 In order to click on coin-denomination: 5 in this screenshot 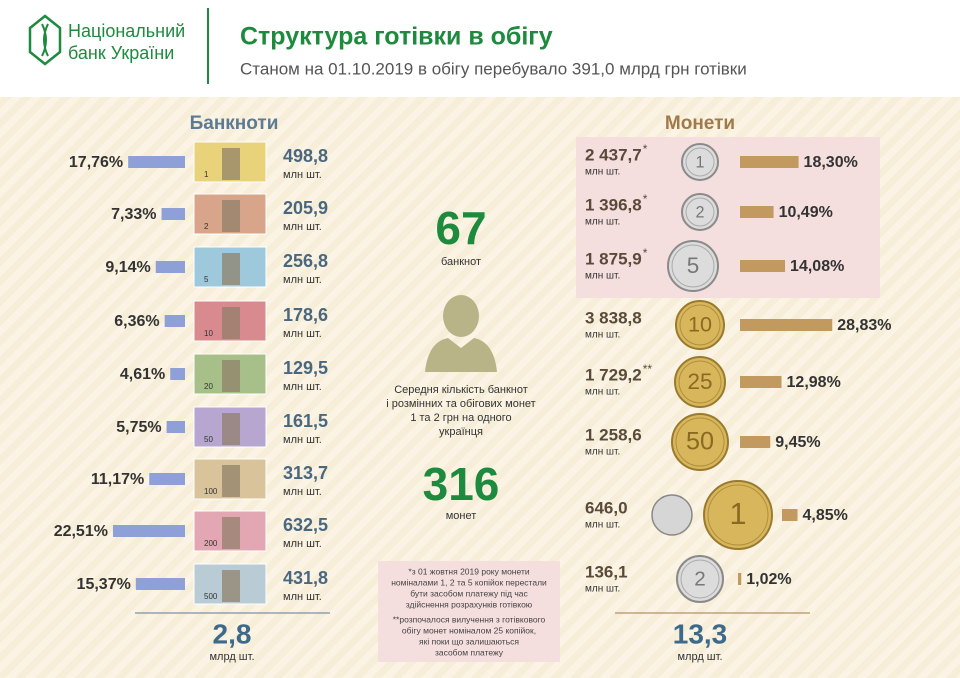, I will do `click(693, 265)`.